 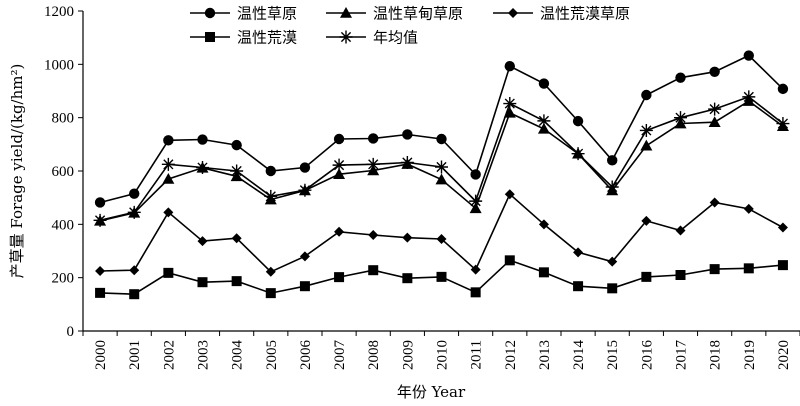 What do you see at coordinates (613, 355) in the screenshot?
I see `x-tick-label: 2015` at bounding box center [613, 355].